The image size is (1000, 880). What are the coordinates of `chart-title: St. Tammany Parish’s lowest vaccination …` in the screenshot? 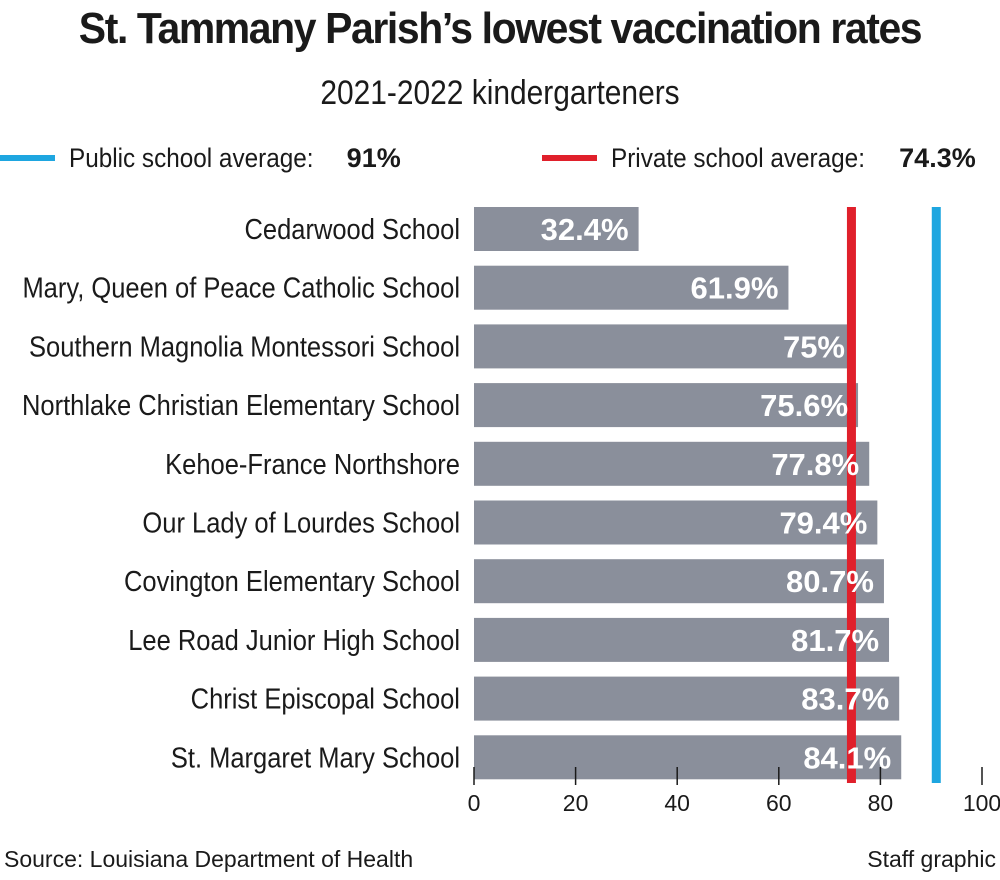 It's located at (500, 28).